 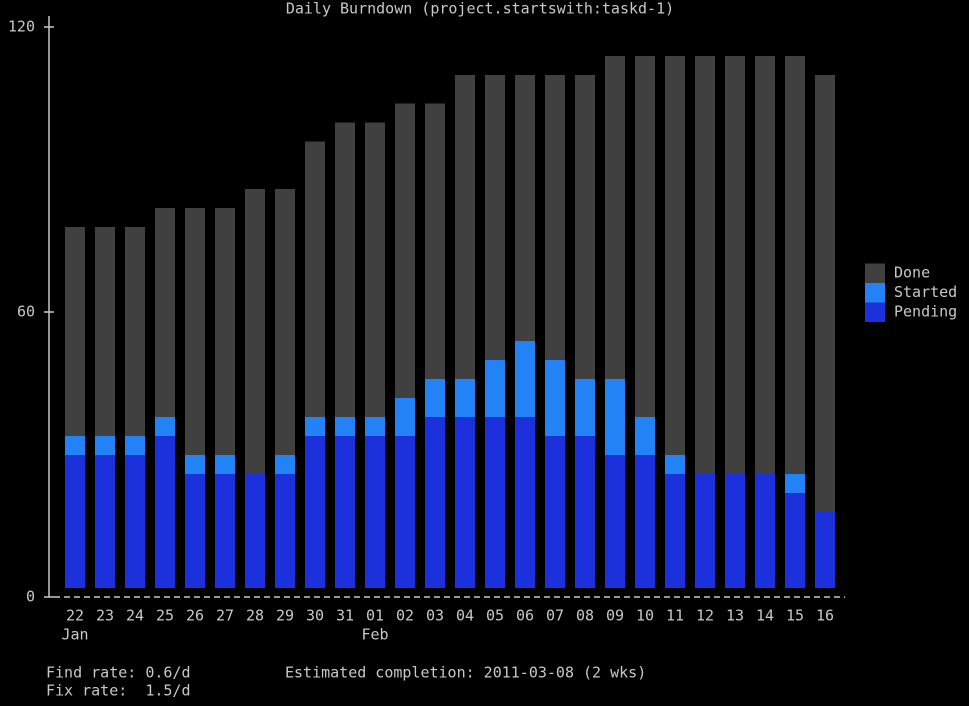 What do you see at coordinates (525, 616) in the screenshot?
I see `x-tick-label: 06` at bounding box center [525, 616].